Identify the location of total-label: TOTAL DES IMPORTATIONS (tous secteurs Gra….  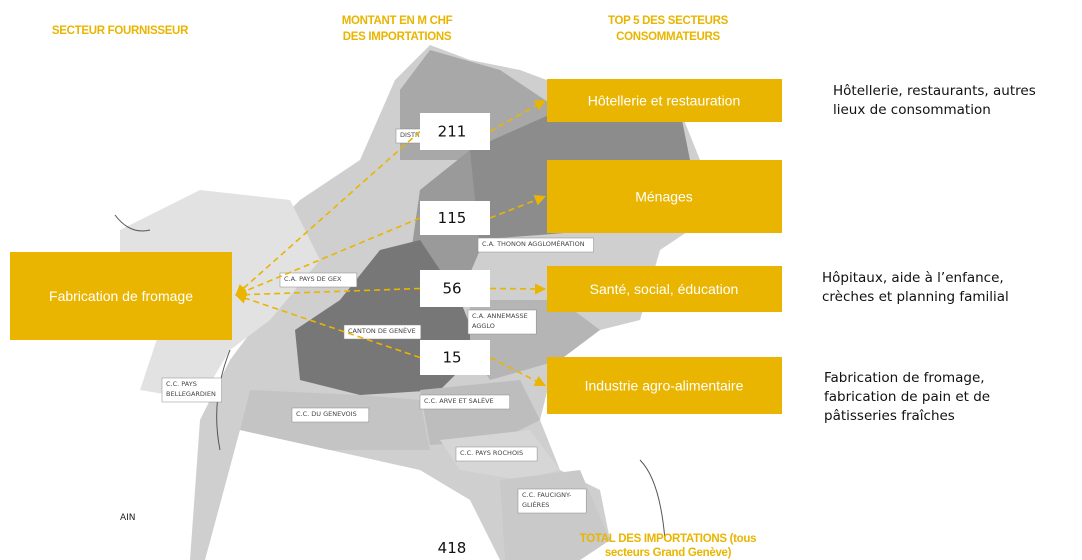
(668, 546).